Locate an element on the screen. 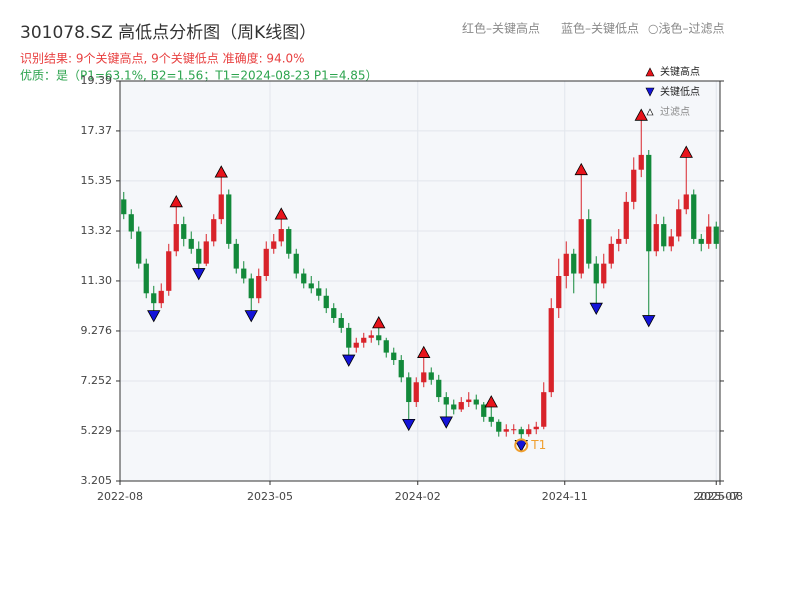 The image size is (800, 600). y-tick-label: 7.252 is located at coordinates (97, 380).